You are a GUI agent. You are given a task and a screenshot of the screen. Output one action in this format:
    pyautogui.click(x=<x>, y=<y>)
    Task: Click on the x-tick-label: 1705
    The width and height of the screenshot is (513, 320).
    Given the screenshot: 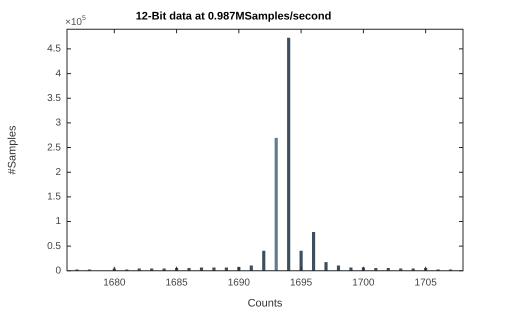 What is the action you would take?
    pyautogui.click(x=426, y=283)
    